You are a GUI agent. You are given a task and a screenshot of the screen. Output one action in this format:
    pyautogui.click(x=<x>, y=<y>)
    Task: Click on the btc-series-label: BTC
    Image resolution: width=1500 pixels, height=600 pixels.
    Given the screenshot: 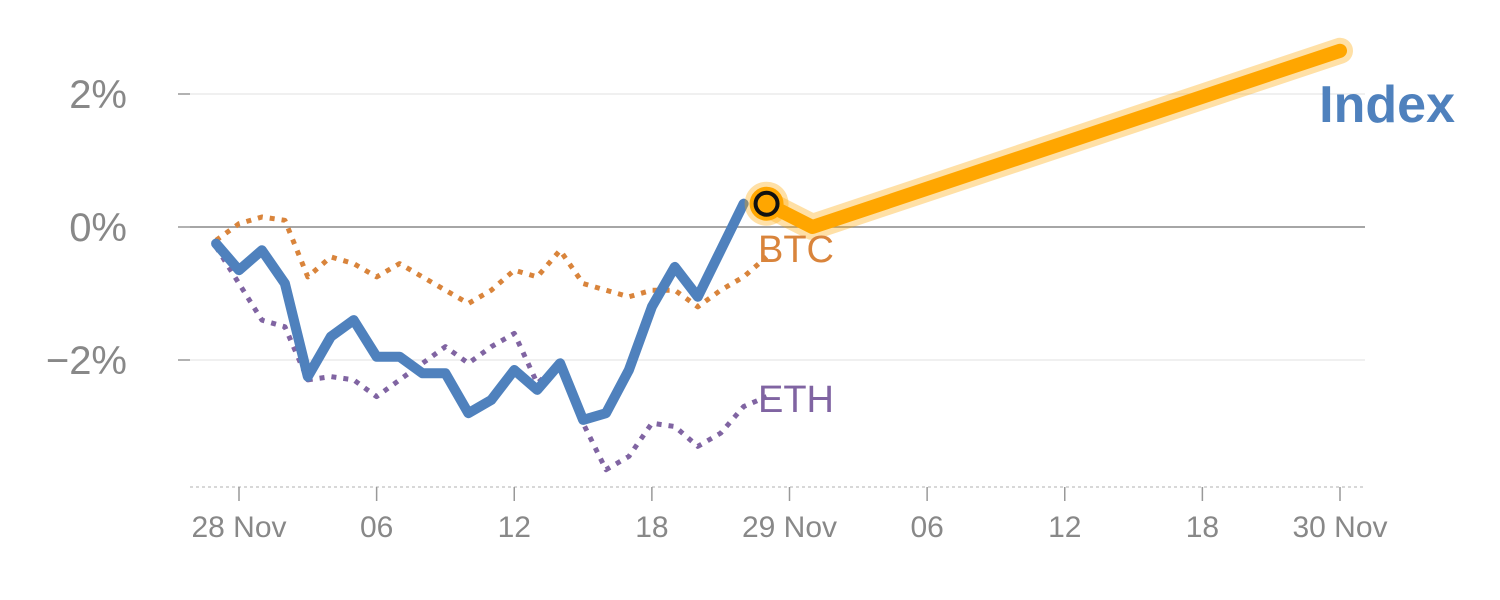 What is the action you would take?
    pyautogui.click(x=796, y=250)
    